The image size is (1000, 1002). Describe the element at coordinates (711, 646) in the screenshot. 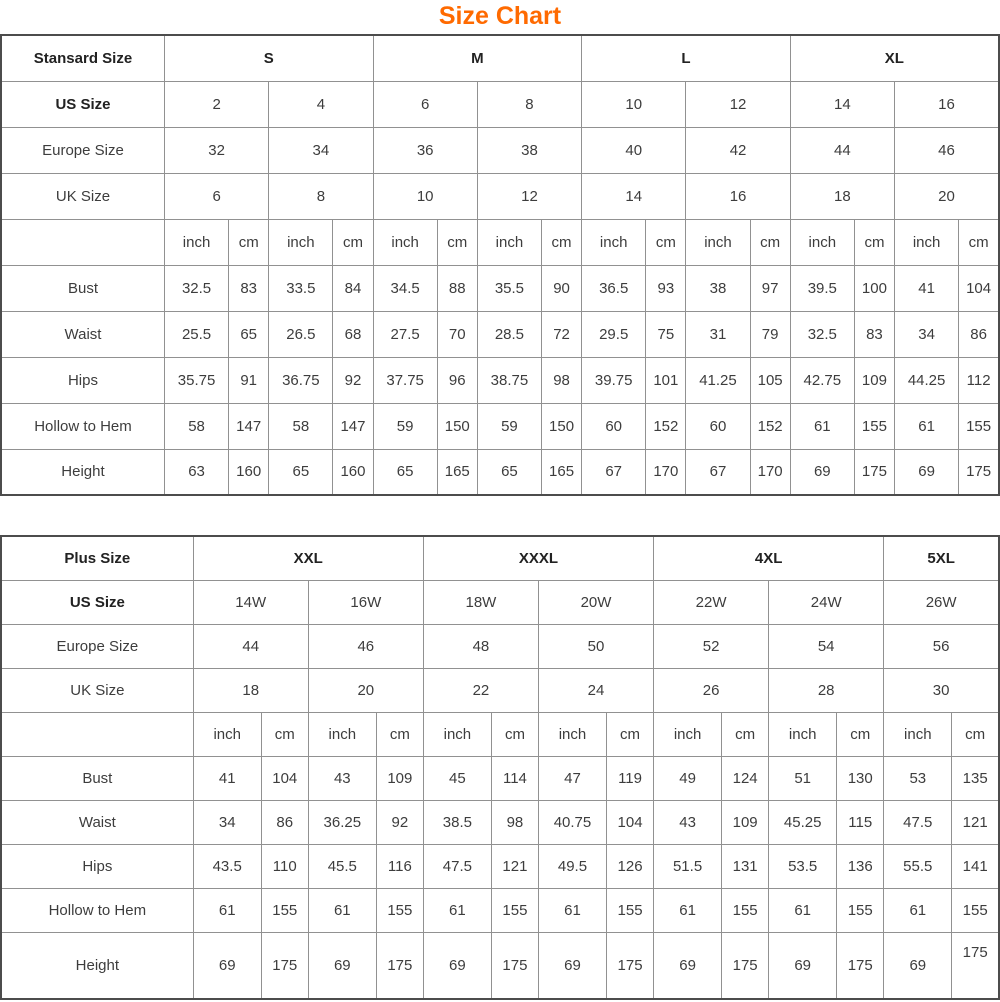

I see `size-value-cell: 52` at that location.